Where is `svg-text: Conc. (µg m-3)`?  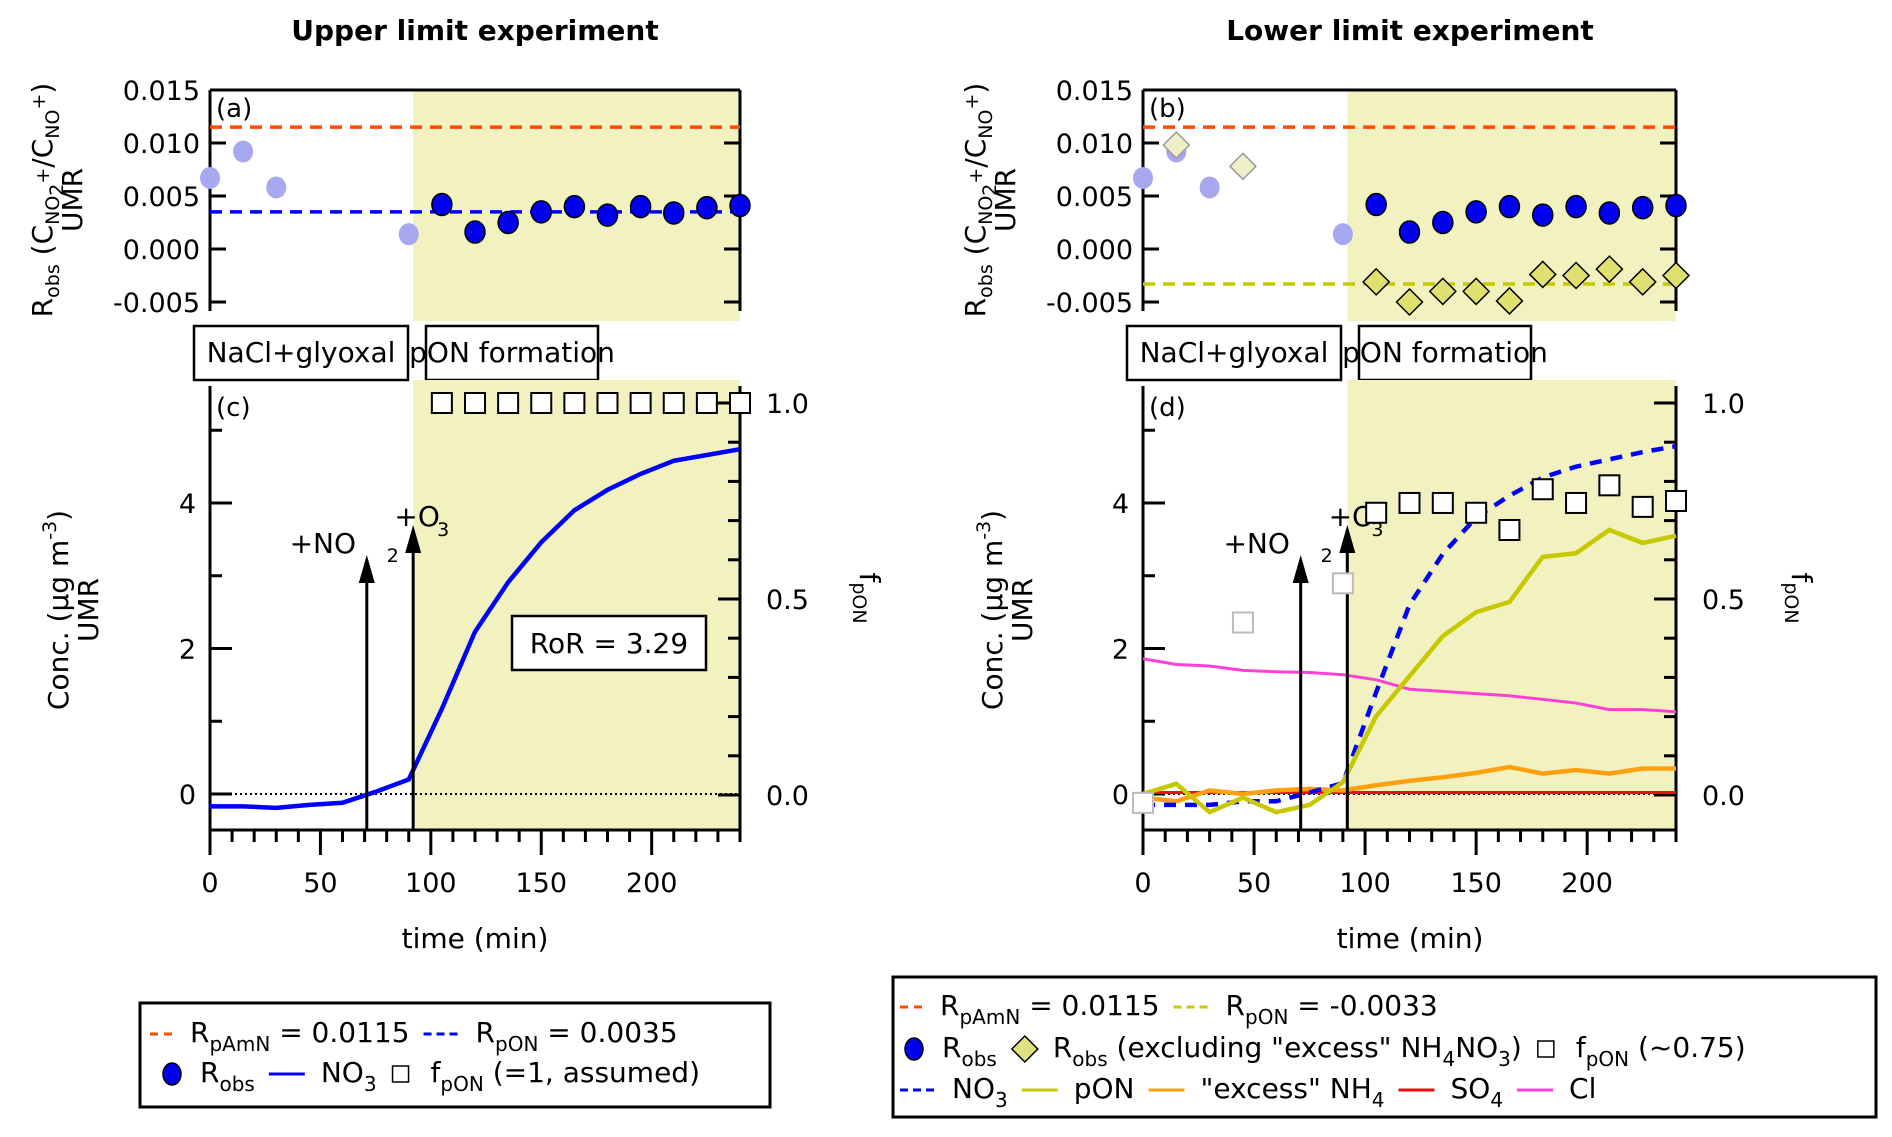 svg-text: Conc. (µg m-3) is located at coordinates (57, 610).